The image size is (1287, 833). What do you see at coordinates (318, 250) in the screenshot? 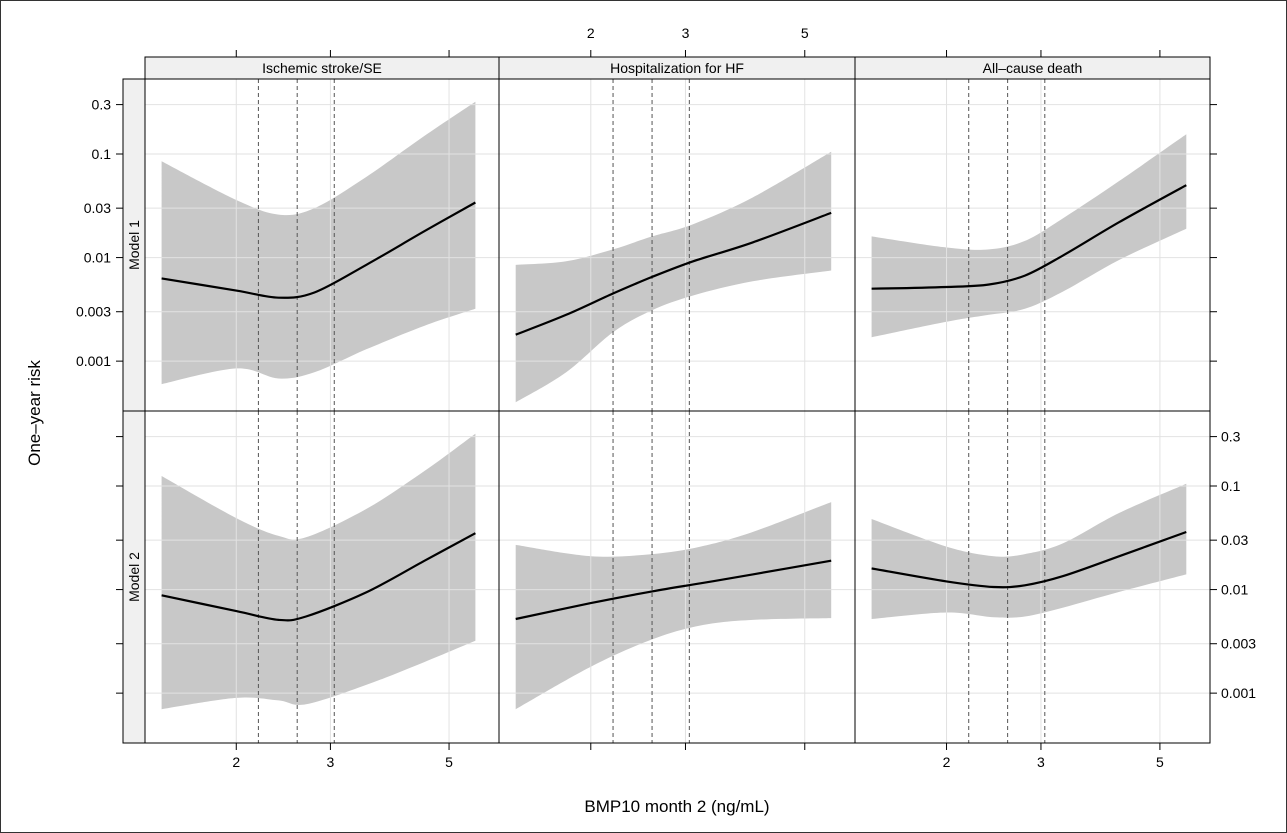
I see `risk-curve-ischemic-stroke-se-row1` at bounding box center [318, 250].